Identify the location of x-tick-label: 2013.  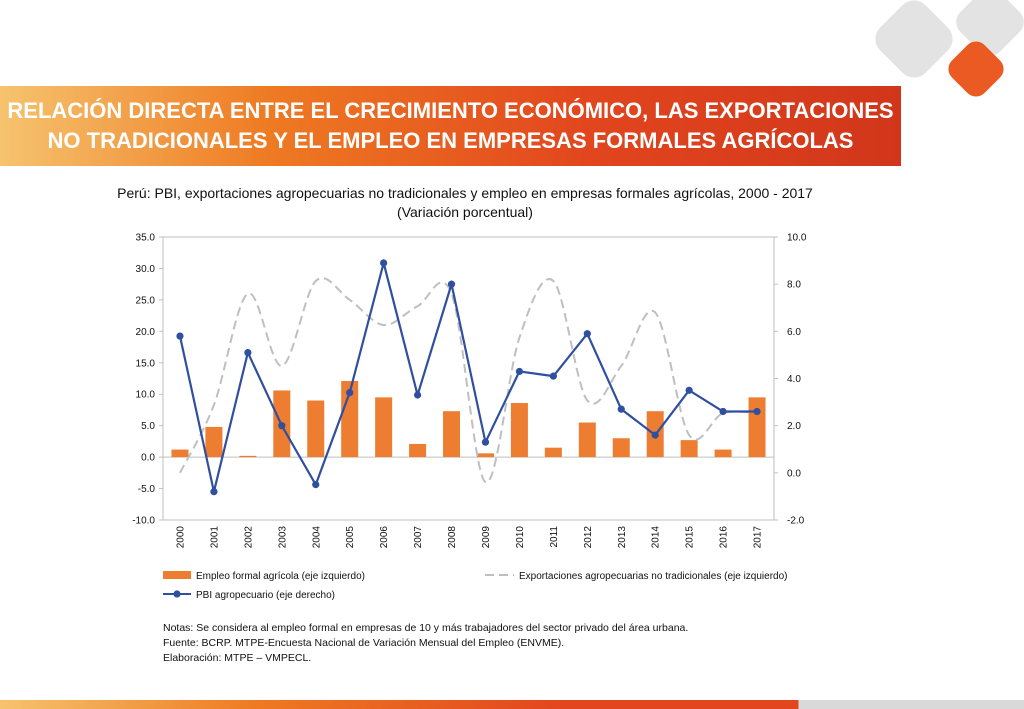
(622, 537).